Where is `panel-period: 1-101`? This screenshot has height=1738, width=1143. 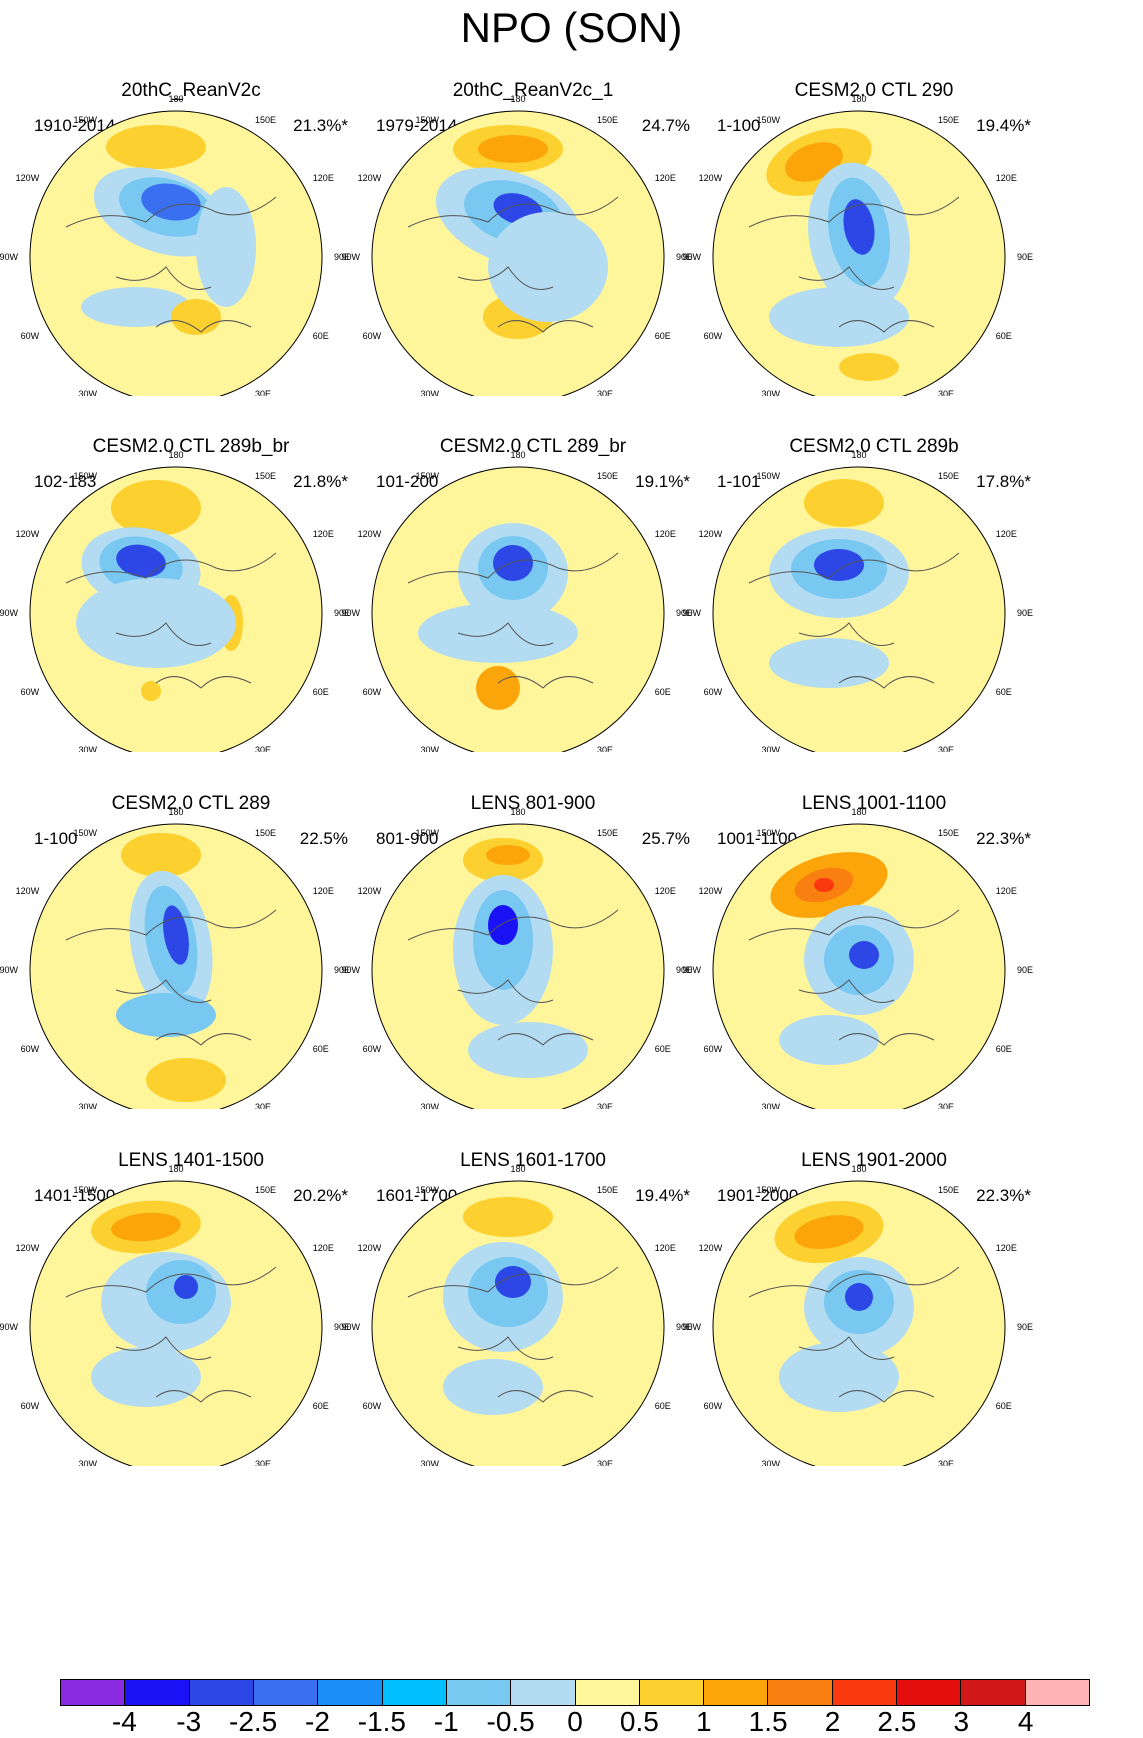 panel-period: 1-101 is located at coordinates (739, 481).